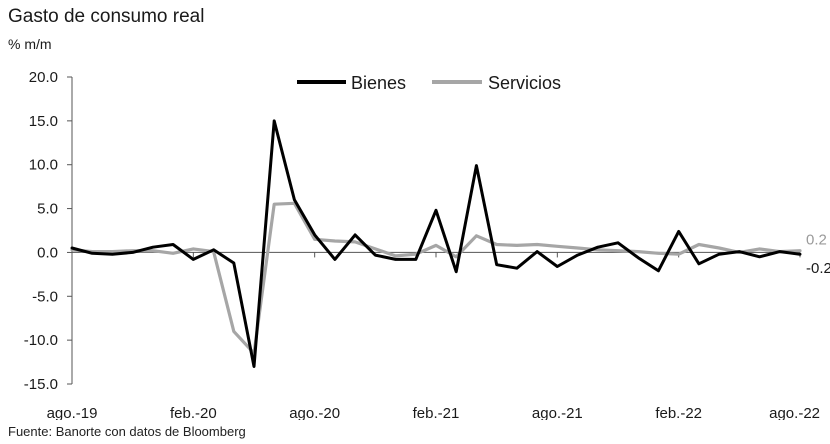 The width and height of the screenshot is (830, 444). I want to click on x-tick-label: ago.-19, so click(72, 412).